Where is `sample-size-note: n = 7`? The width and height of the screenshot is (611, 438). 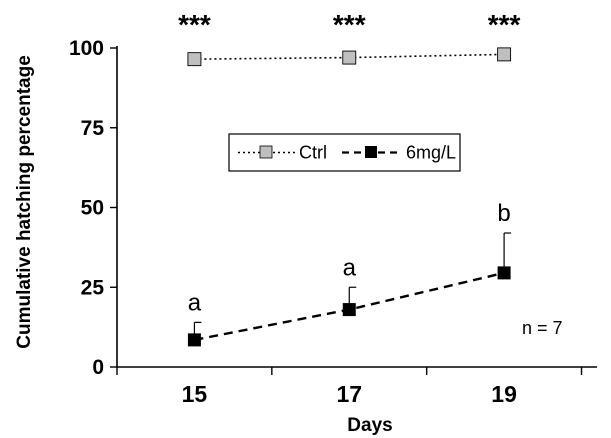 sample-size-note: n = 7 is located at coordinates (542, 328).